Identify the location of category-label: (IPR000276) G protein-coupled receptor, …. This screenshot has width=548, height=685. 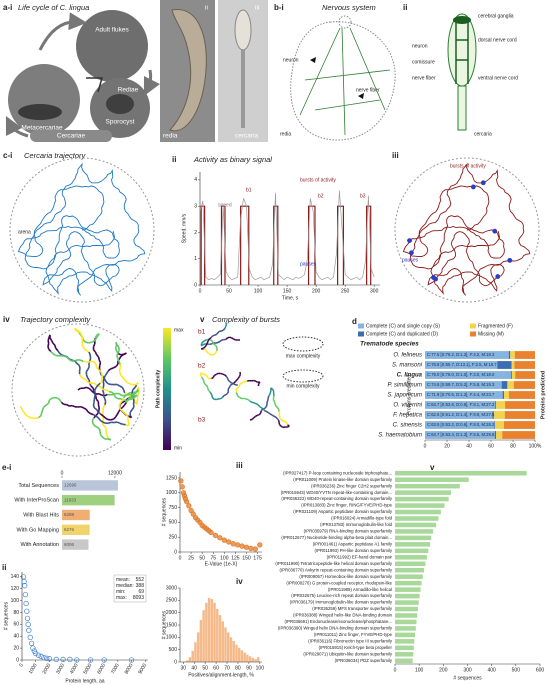
(339, 582).